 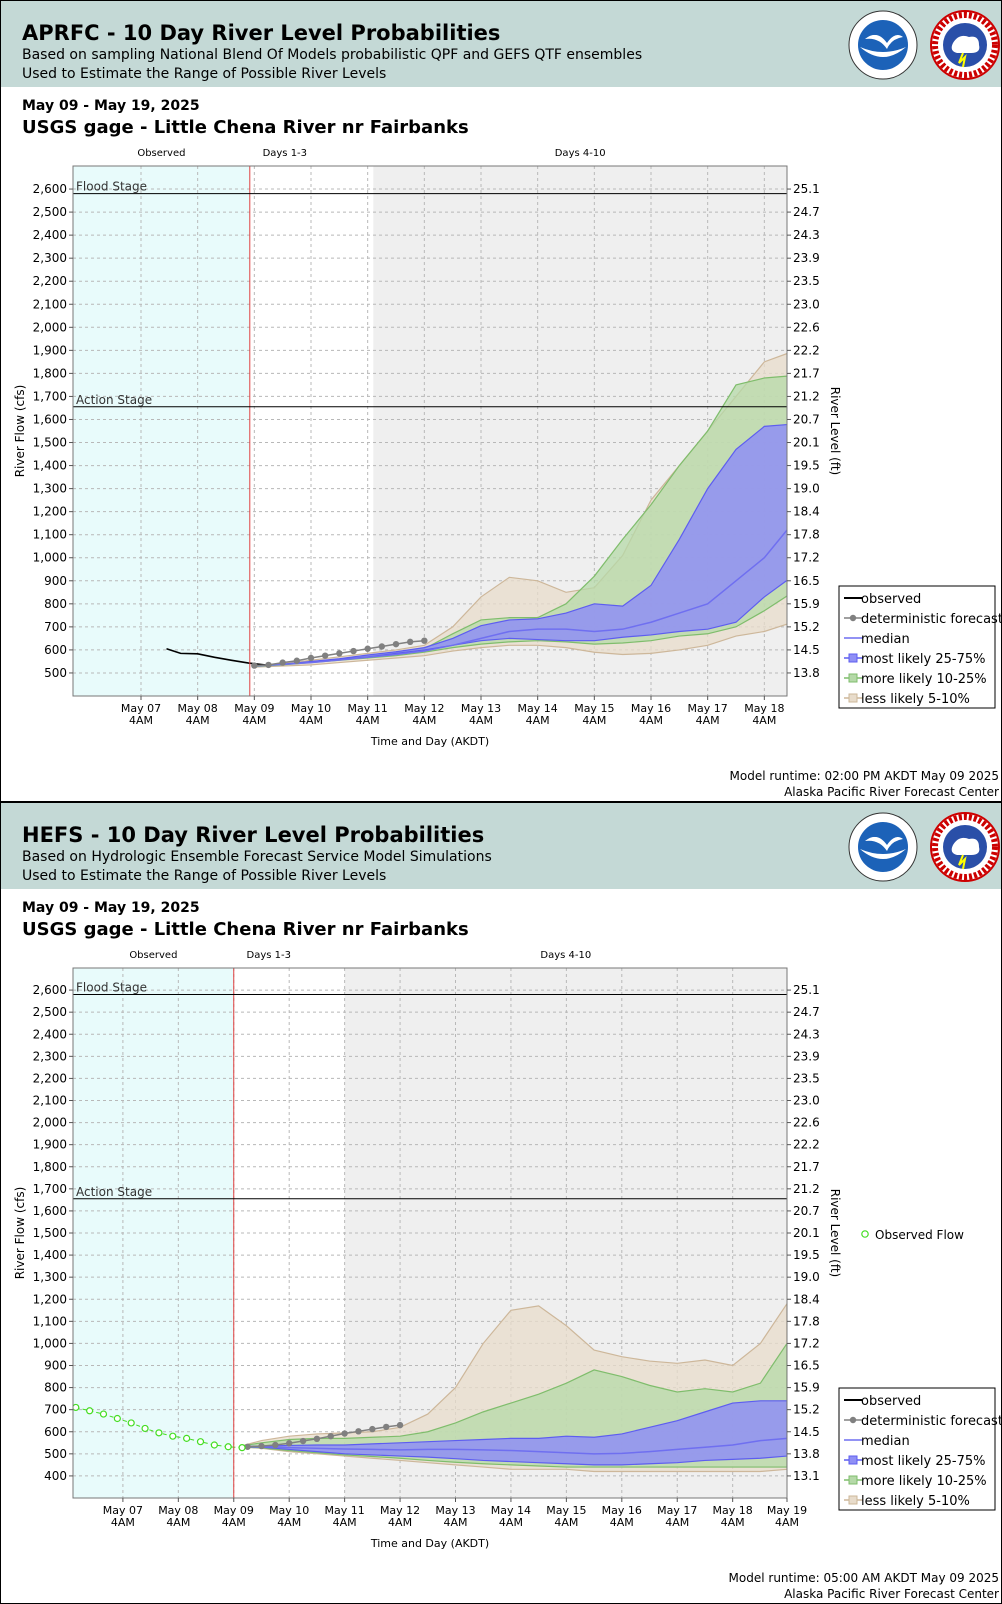 I want to click on y2-tick-label: 15.2, so click(x=806, y=627).